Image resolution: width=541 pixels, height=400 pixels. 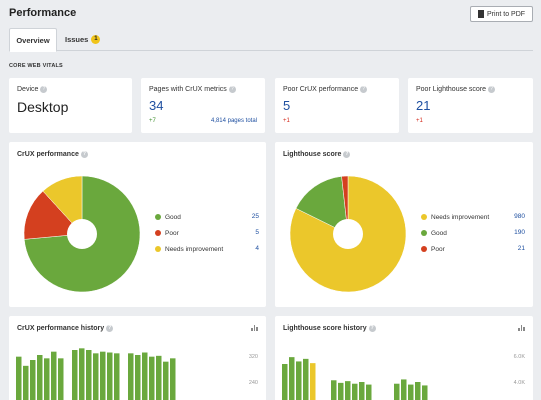 I want to click on poor-dot, so click(x=424, y=249).